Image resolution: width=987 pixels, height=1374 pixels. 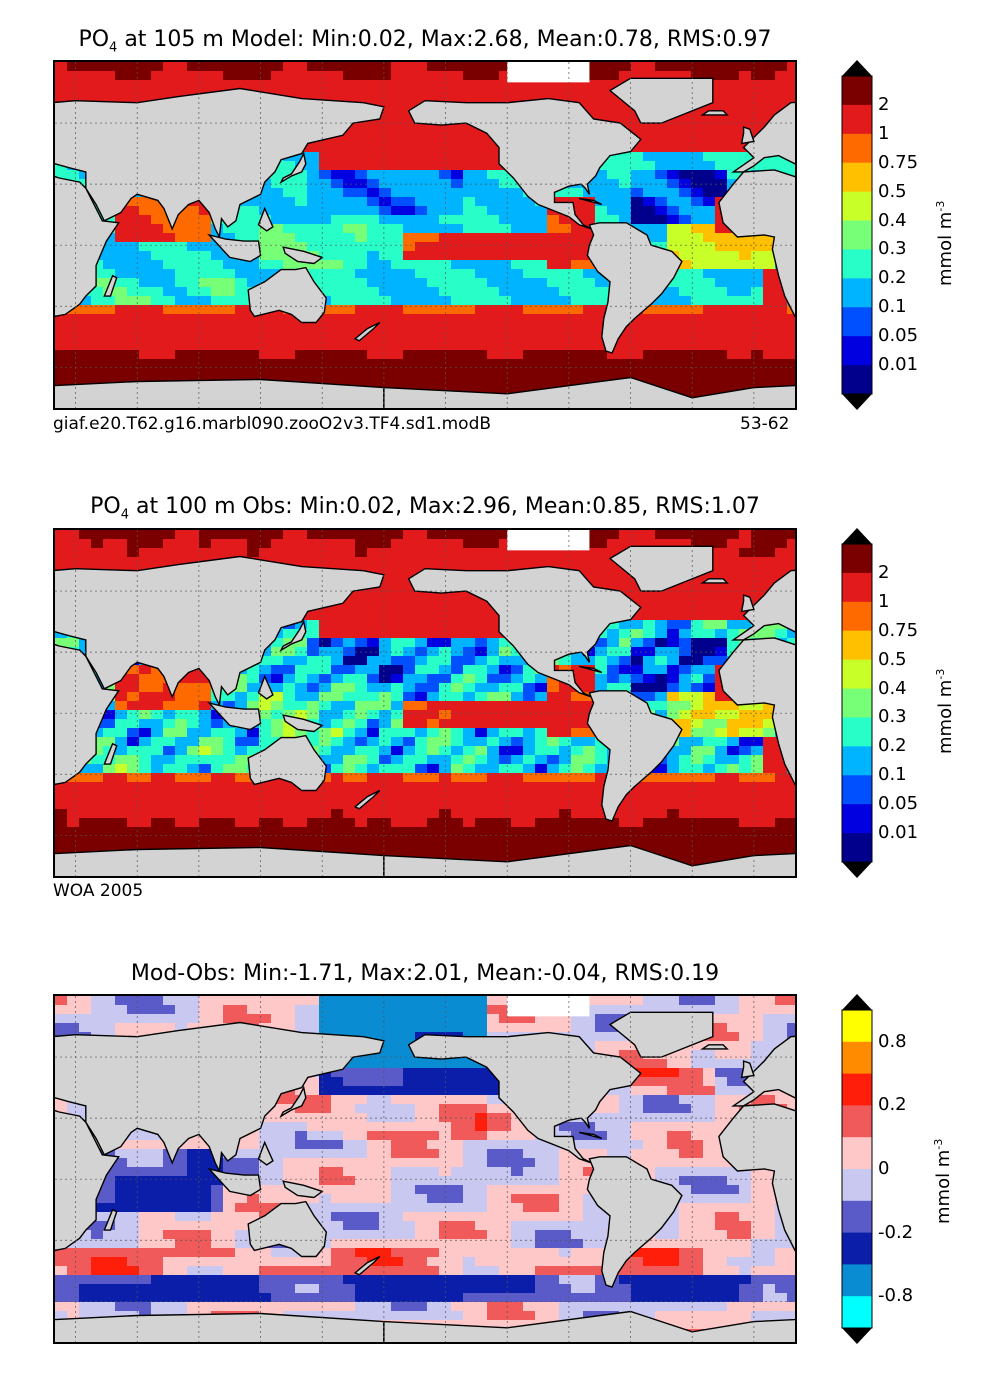 What do you see at coordinates (884, 572) in the screenshot?
I see `colorbar-tick-label: 2` at bounding box center [884, 572].